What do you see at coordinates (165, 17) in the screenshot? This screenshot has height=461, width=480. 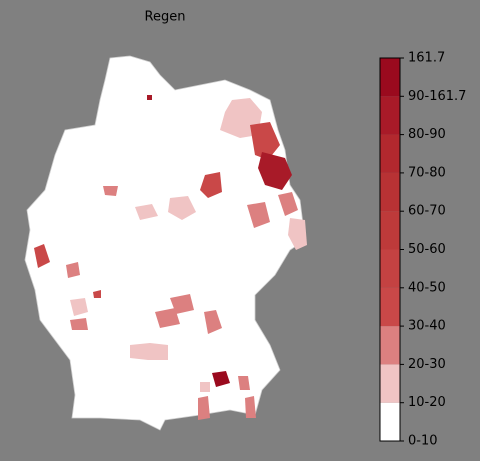 I see `map-title: Regen` at bounding box center [165, 17].